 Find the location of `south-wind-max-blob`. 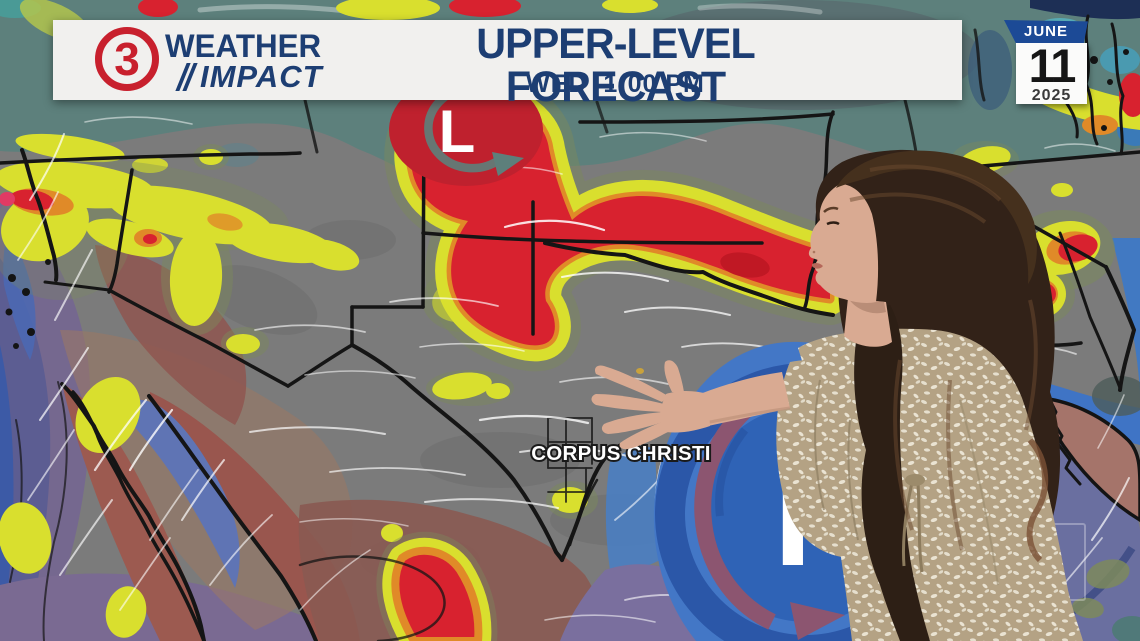

south-wind-max-blob is located at coordinates (437, 586).